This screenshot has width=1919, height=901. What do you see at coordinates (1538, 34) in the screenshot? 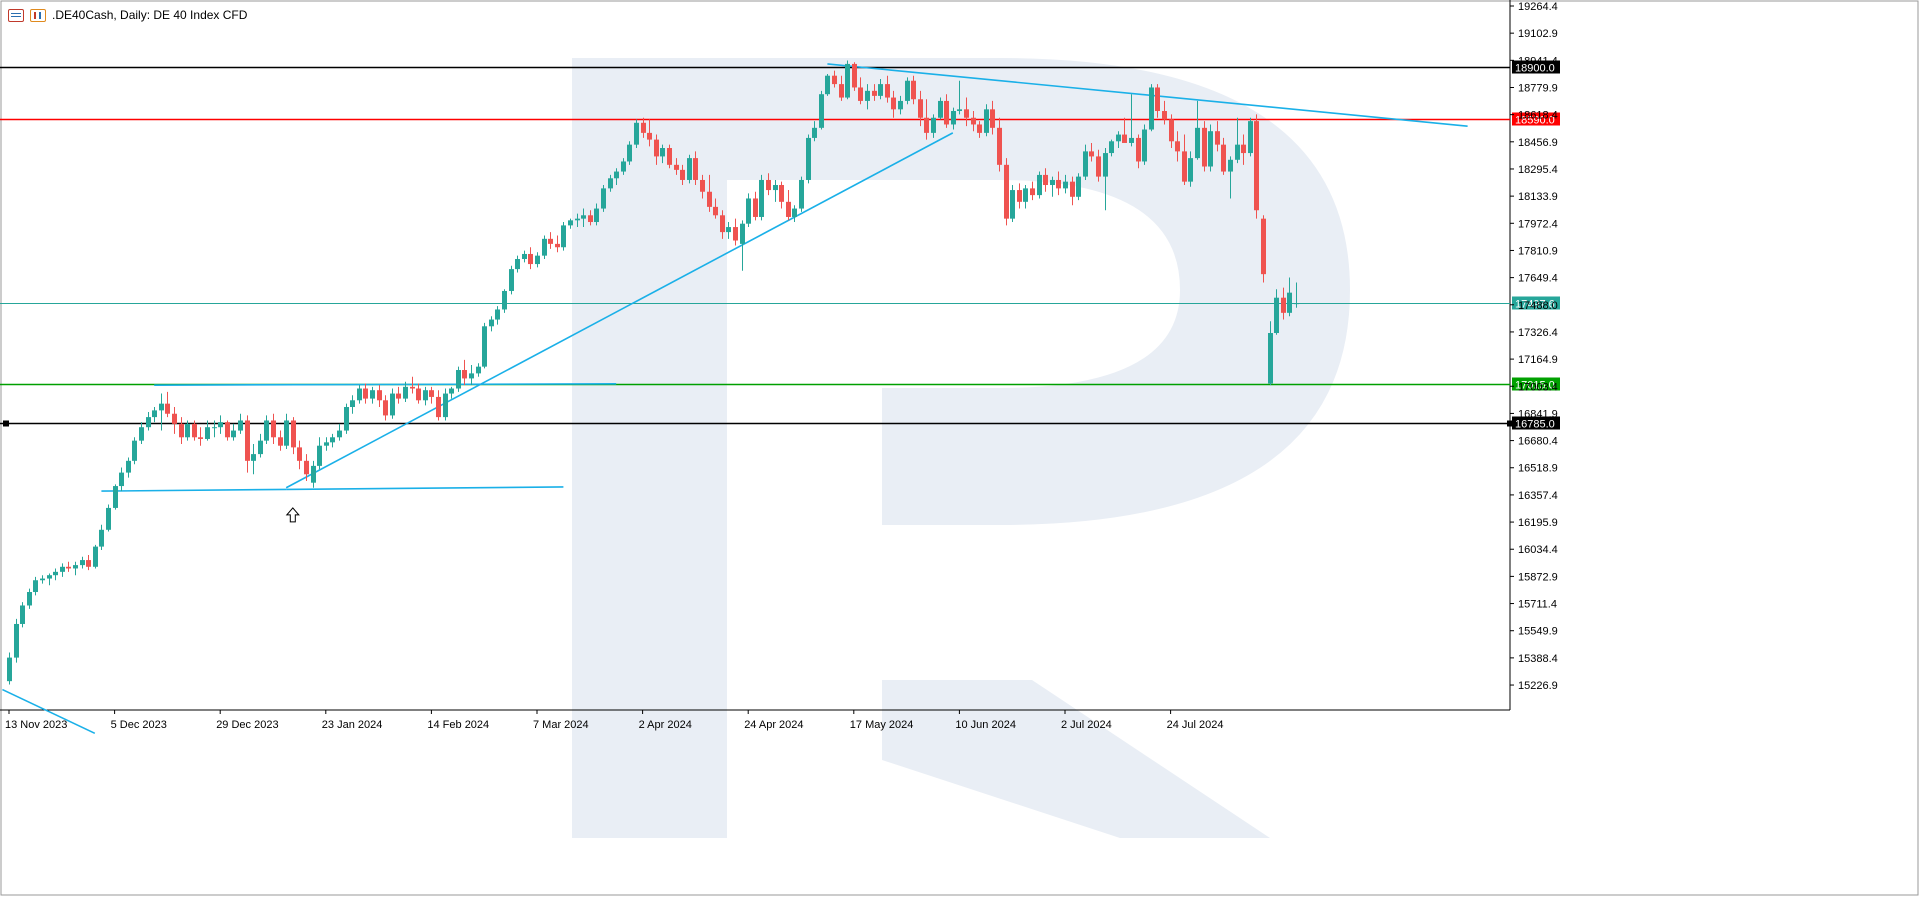
I see `price-tick-label: 19102.9` at bounding box center [1538, 34].